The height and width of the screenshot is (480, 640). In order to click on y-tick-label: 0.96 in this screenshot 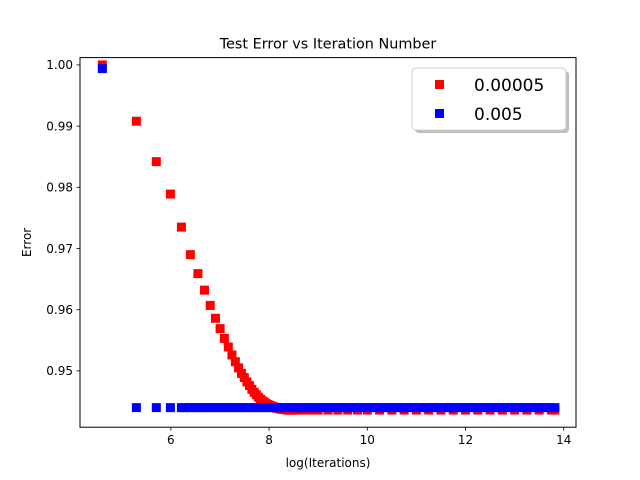, I will do `click(59, 310)`.